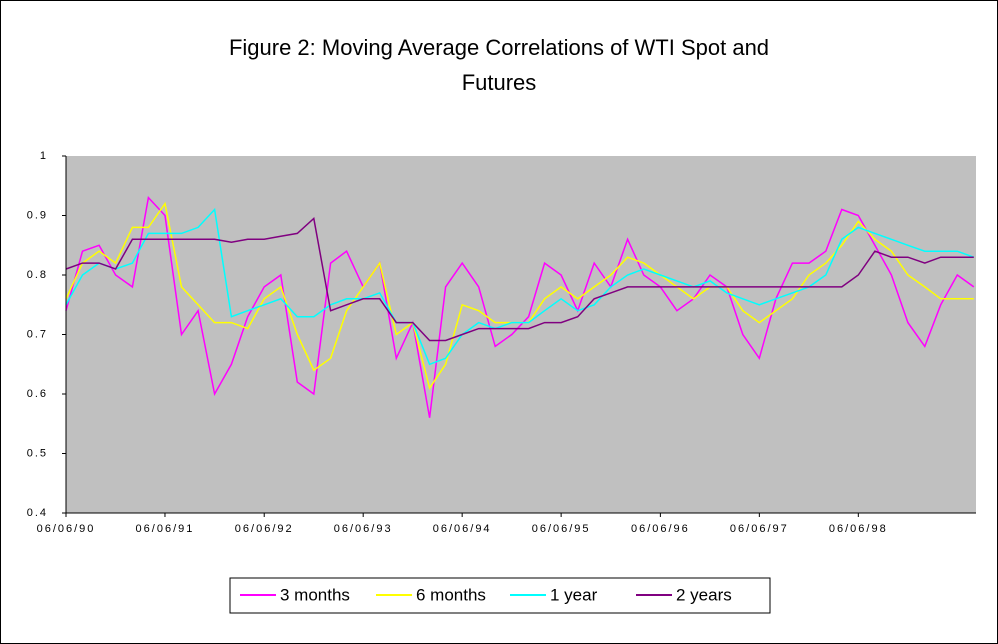 The width and height of the screenshot is (998, 644). What do you see at coordinates (37, 275) in the screenshot?
I see `y-tick-label: 0.8` at bounding box center [37, 275].